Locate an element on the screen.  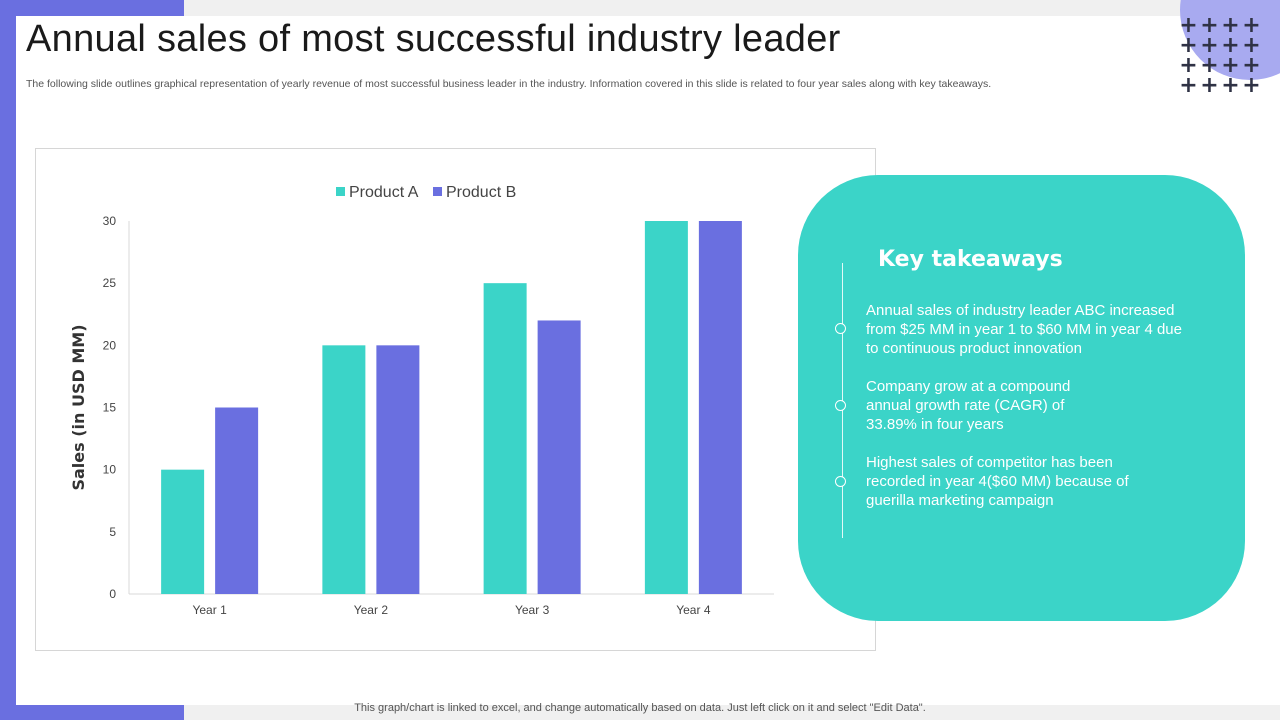
takeaway-3-line-3: guerilla marketing campaign is located at coordinates (960, 500).